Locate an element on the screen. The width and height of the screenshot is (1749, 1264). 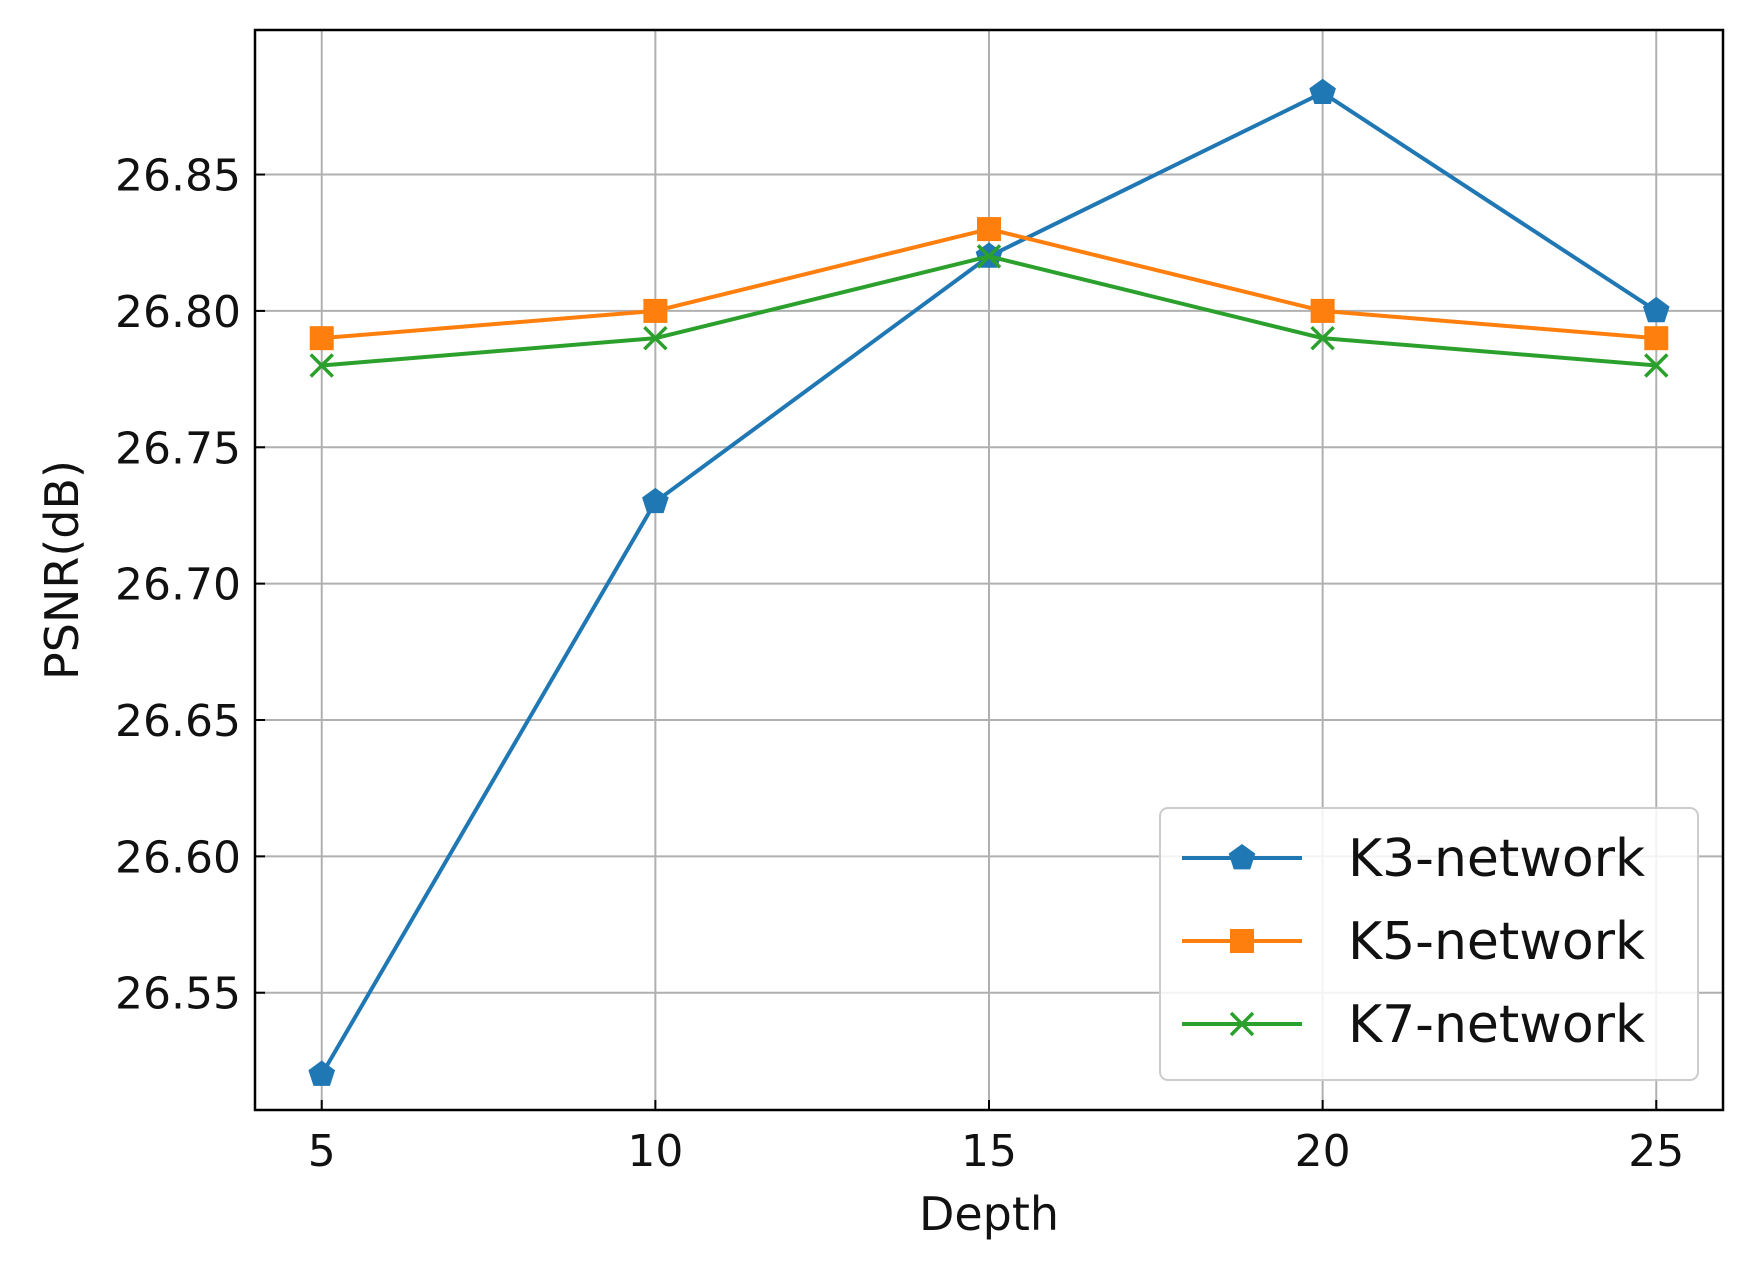
x-tick-label: 20 is located at coordinates (1323, 1151).